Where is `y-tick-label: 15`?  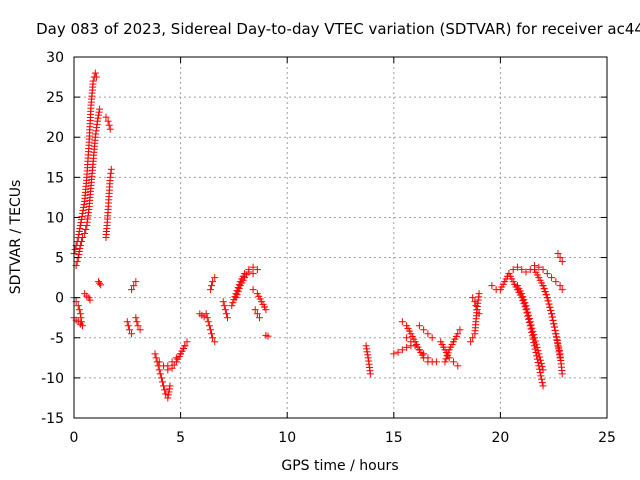 y-tick-label: 15 is located at coordinates (55, 178).